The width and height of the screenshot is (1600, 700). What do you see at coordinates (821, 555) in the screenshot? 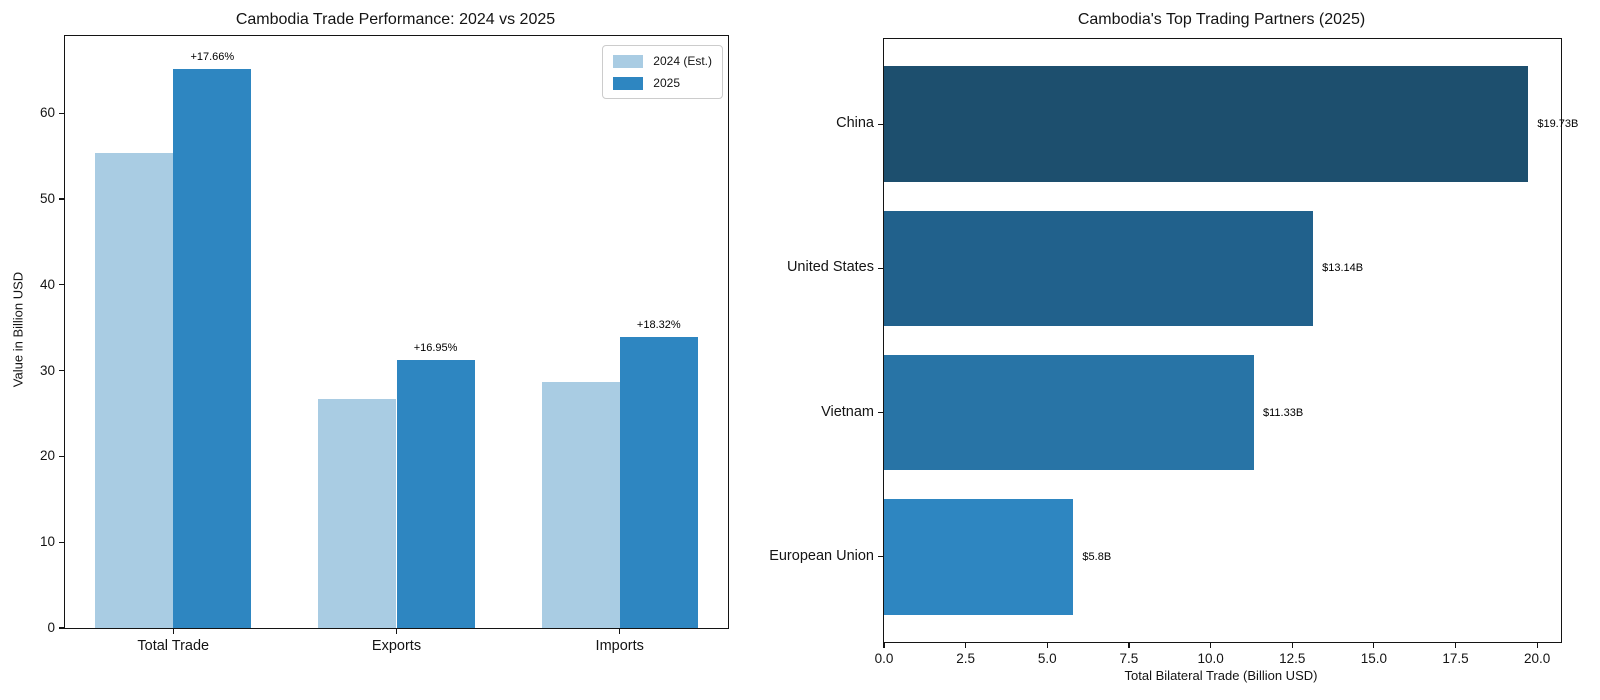
I see `y-category-label: European Union` at bounding box center [821, 555].